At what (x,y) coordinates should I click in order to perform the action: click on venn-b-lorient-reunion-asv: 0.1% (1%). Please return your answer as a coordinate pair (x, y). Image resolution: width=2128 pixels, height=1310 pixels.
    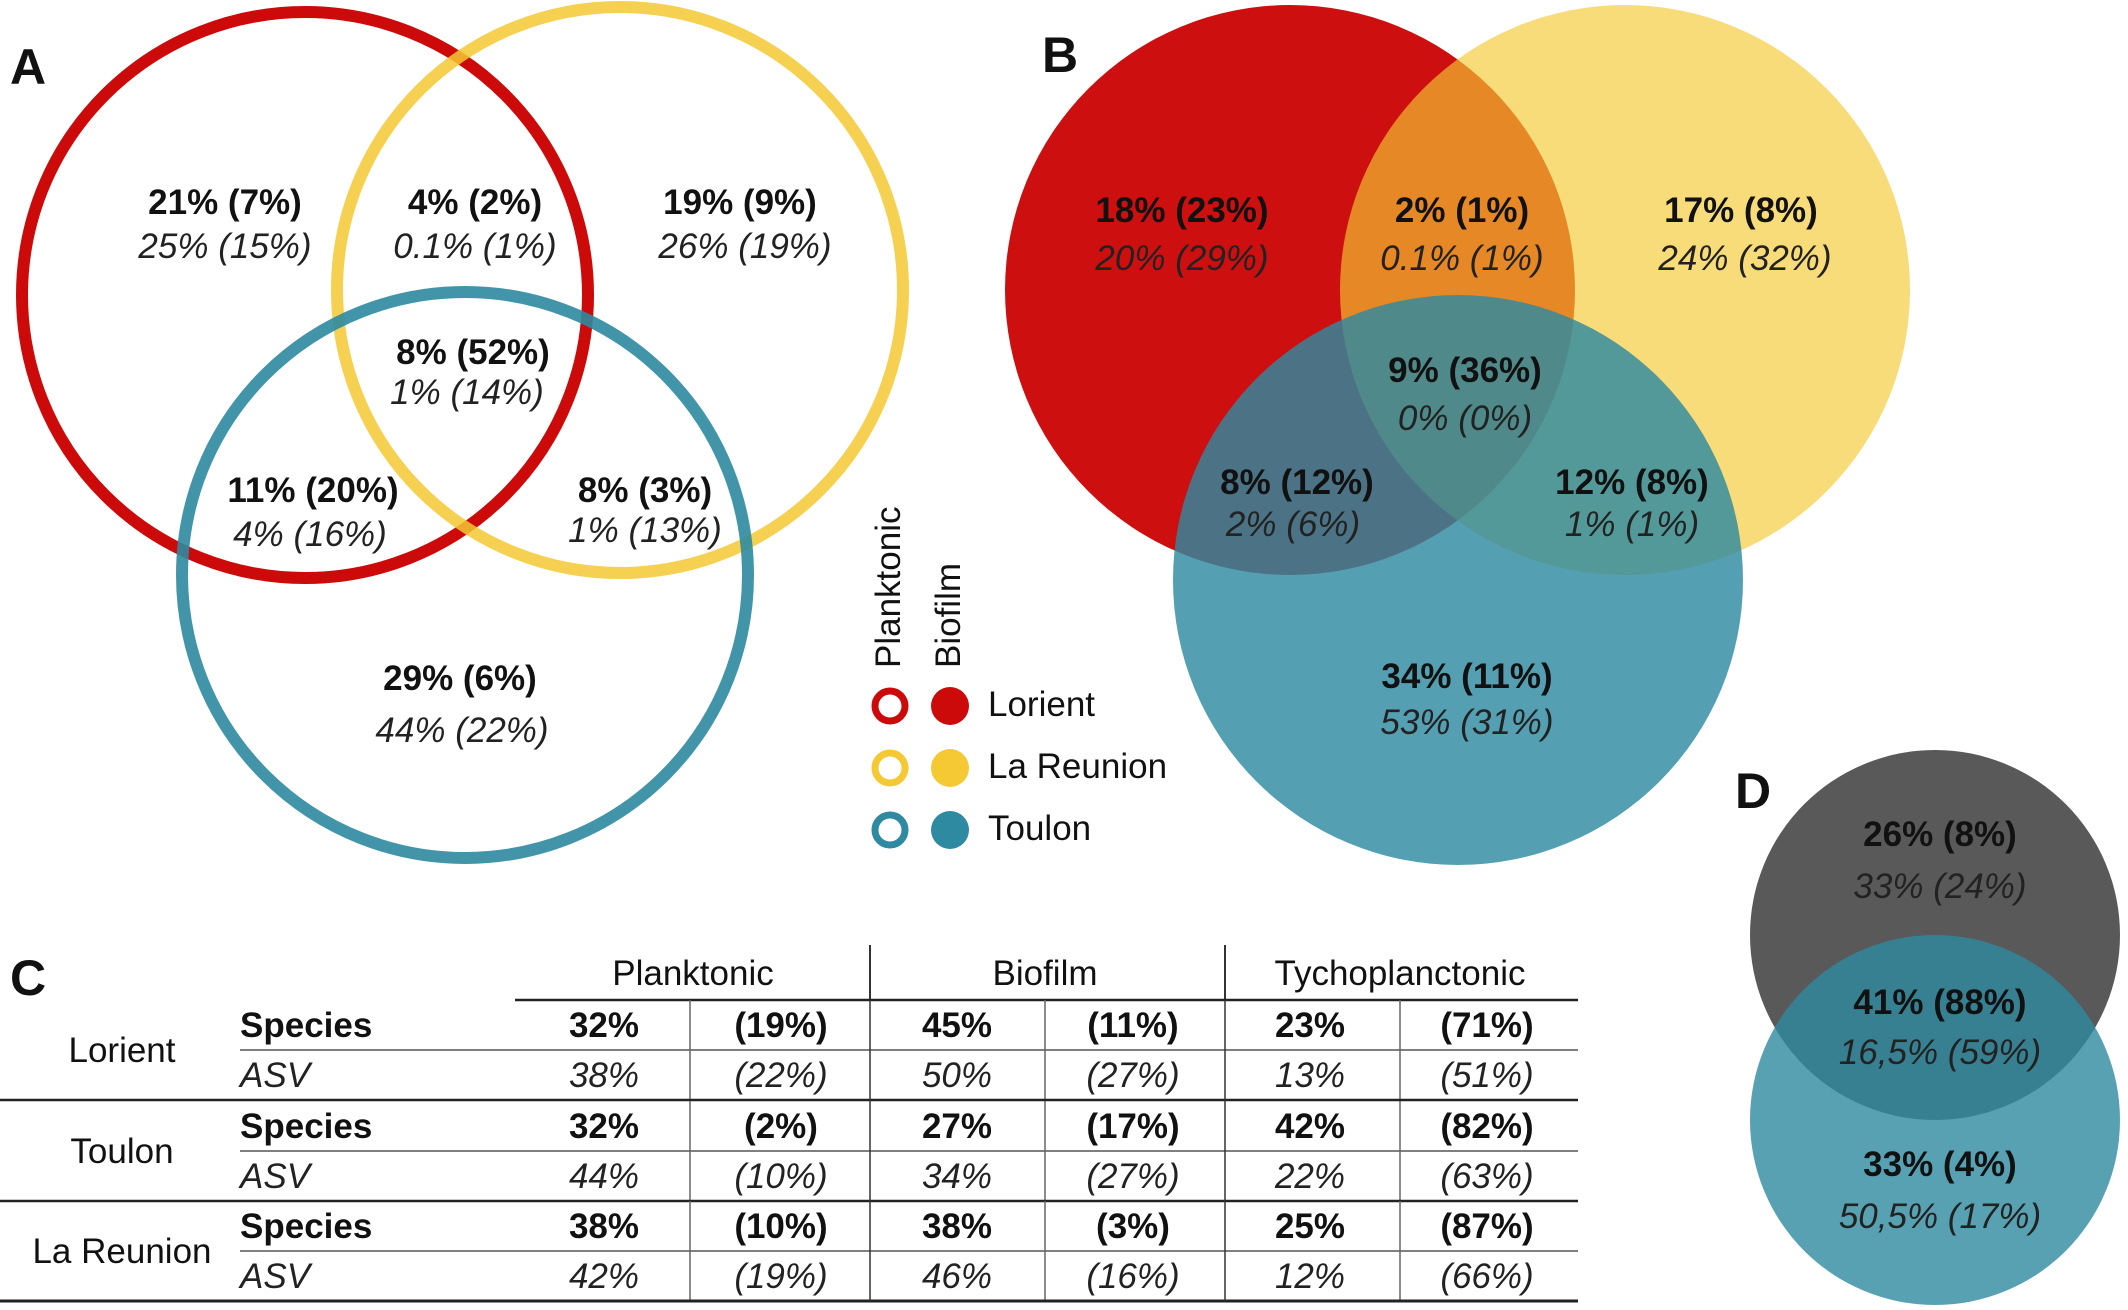
    Looking at the image, I should click on (1461, 258).